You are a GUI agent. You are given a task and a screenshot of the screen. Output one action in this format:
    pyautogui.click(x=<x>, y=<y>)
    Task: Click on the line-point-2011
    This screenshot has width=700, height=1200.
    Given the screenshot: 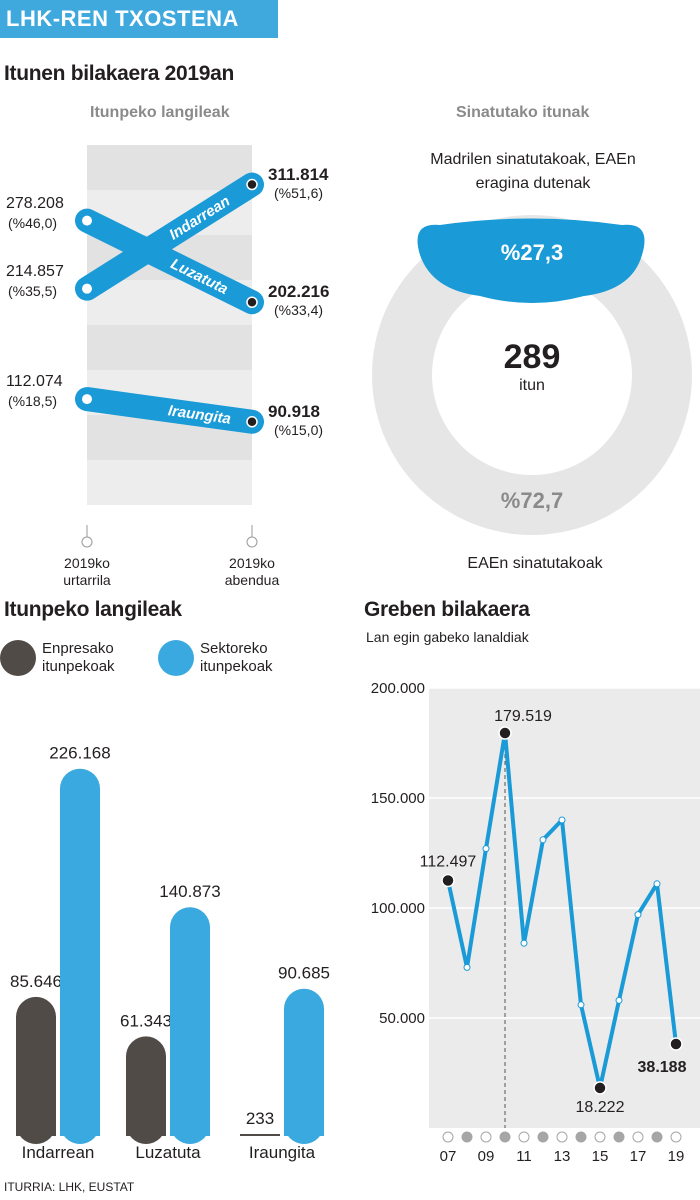 What is the action you would take?
    pyautogui.click(x=524, y=943)
    